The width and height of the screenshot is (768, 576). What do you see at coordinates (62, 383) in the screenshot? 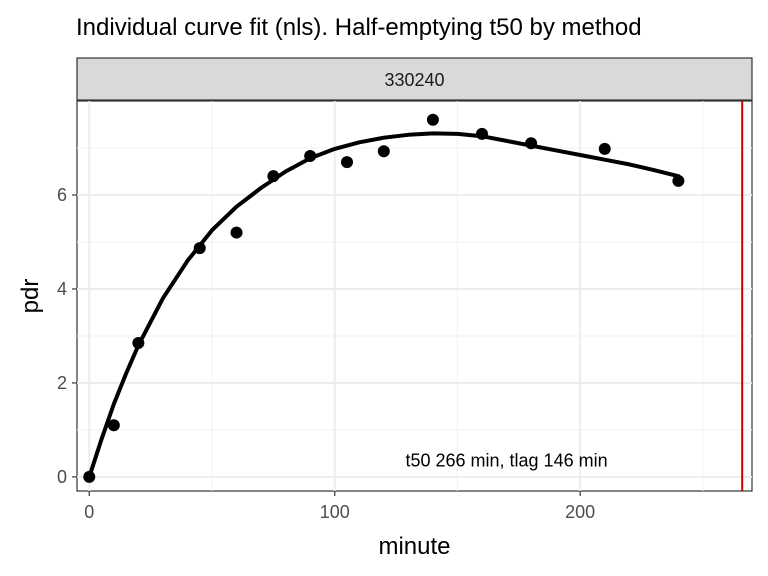
I see `y-tick-label: 2` at bounding box center [62, 383].